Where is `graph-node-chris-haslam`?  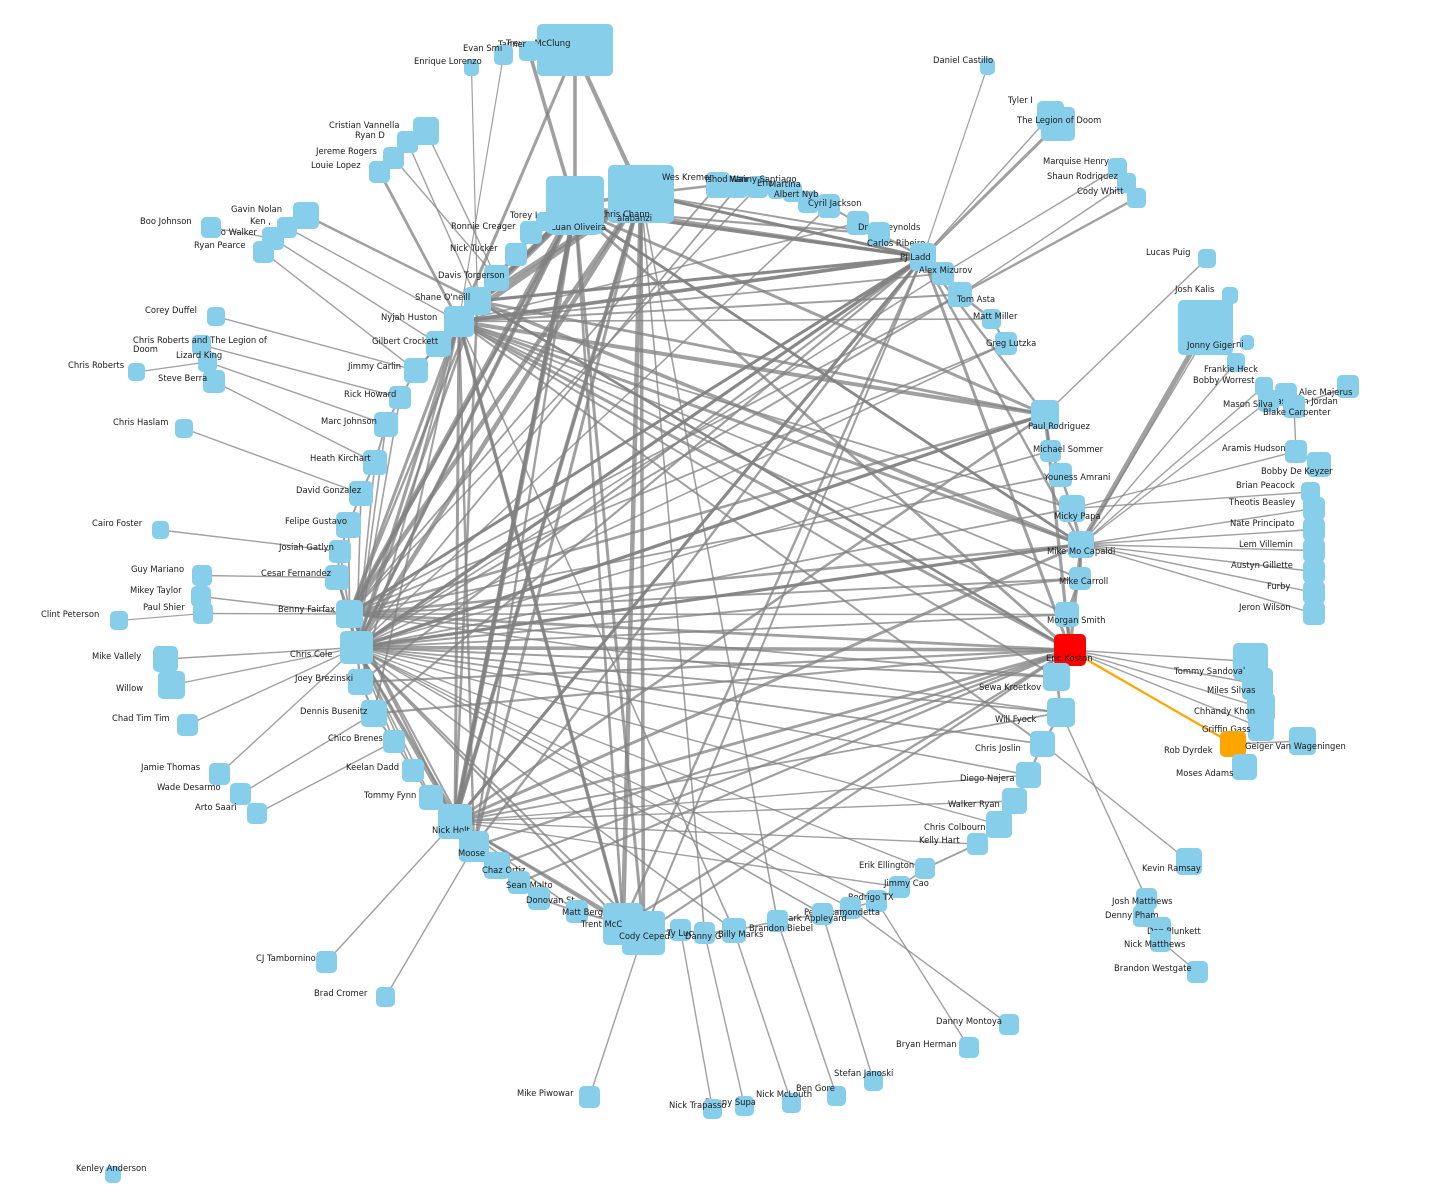 graph-node-chris-haslam is located at coordinates (184, 428).